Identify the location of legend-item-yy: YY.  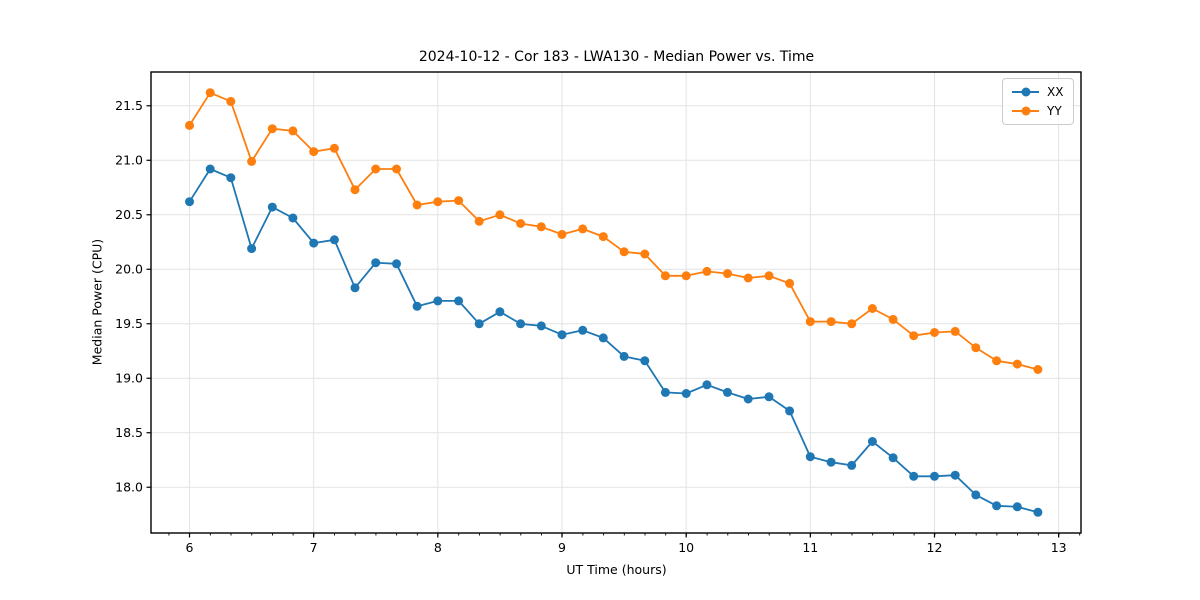
(1037, 111).